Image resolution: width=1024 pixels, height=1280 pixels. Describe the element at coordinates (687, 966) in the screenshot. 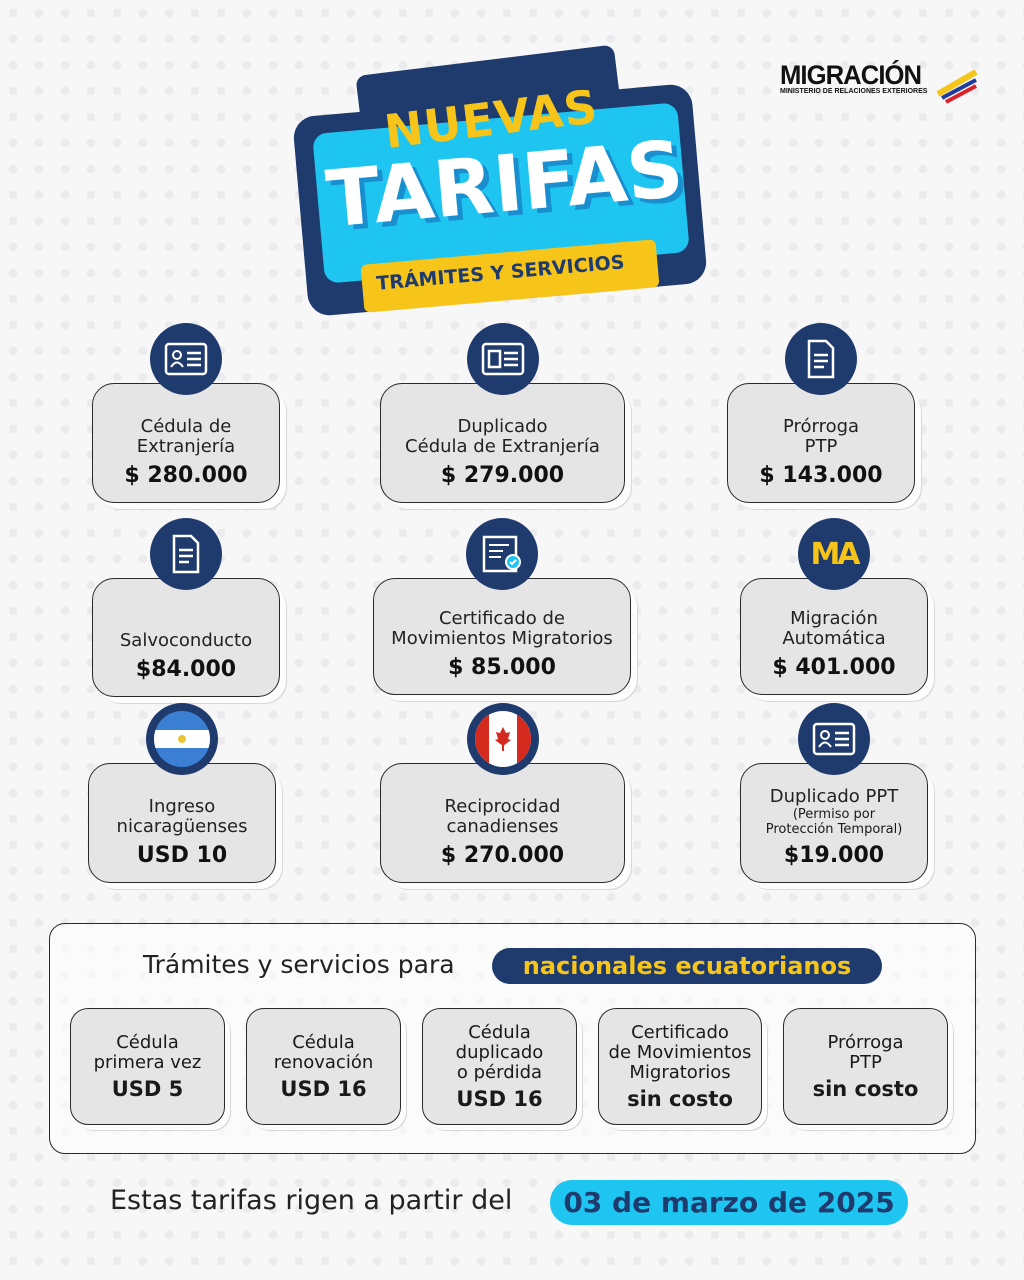

I see `nationals-highlight: nacionales ecuatorianos` at that location.